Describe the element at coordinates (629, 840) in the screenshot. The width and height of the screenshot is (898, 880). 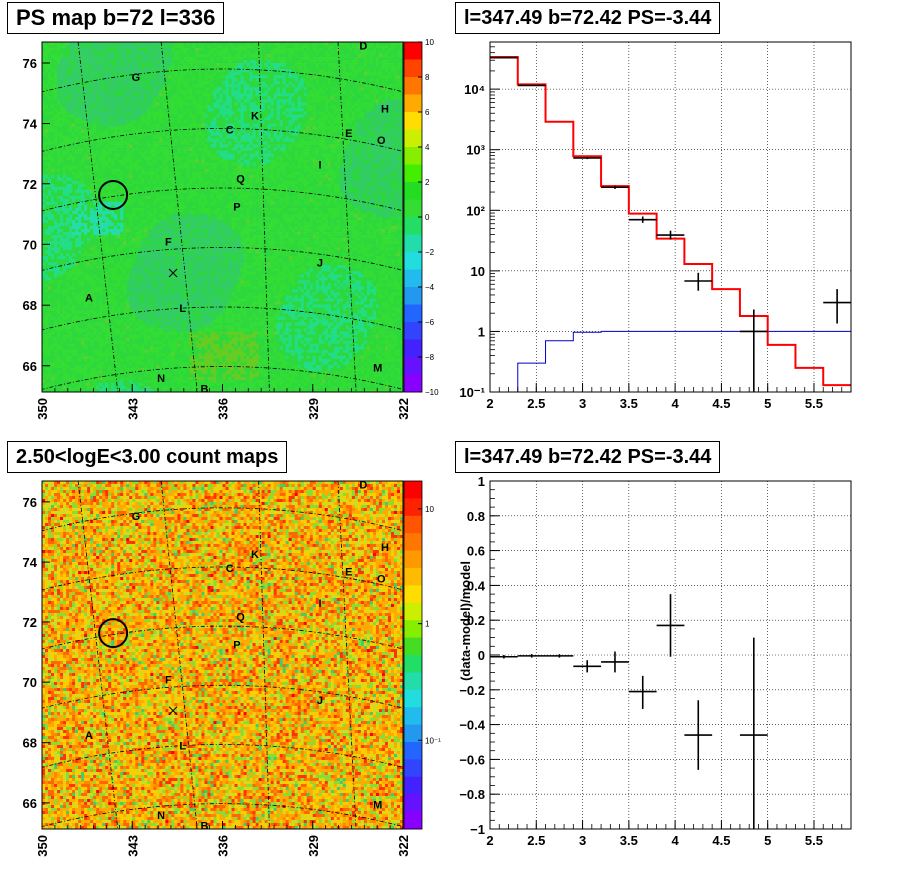
I see `residual-xtick-label: 3.5` at that location.